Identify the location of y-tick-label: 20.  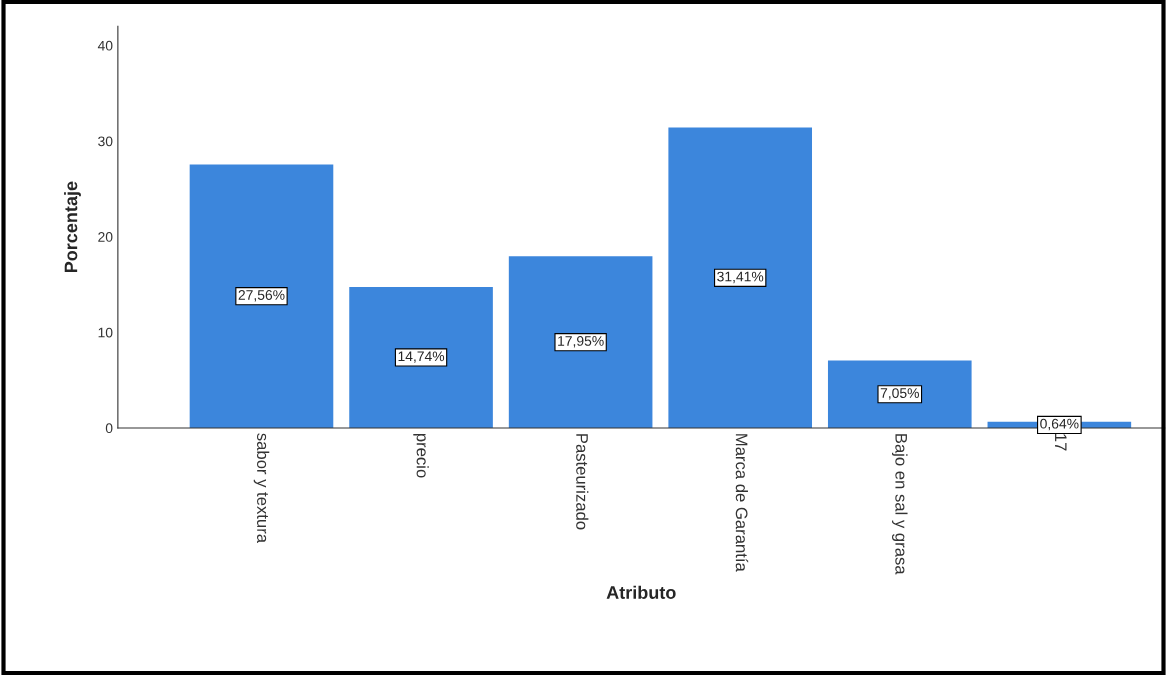
(105, 237).